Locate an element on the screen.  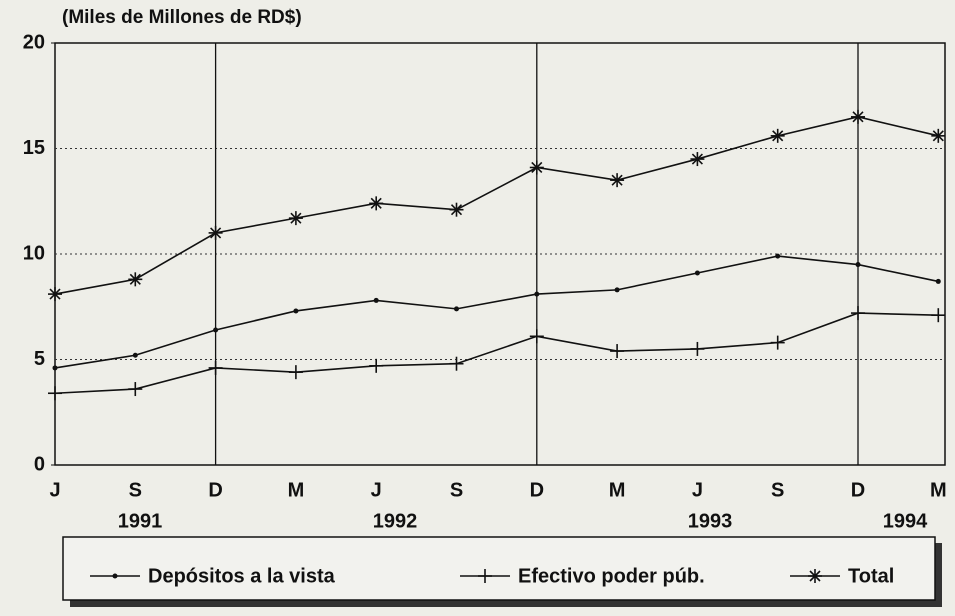
legend-label: Depósitos a la vista is located at coordinates (242, 576).